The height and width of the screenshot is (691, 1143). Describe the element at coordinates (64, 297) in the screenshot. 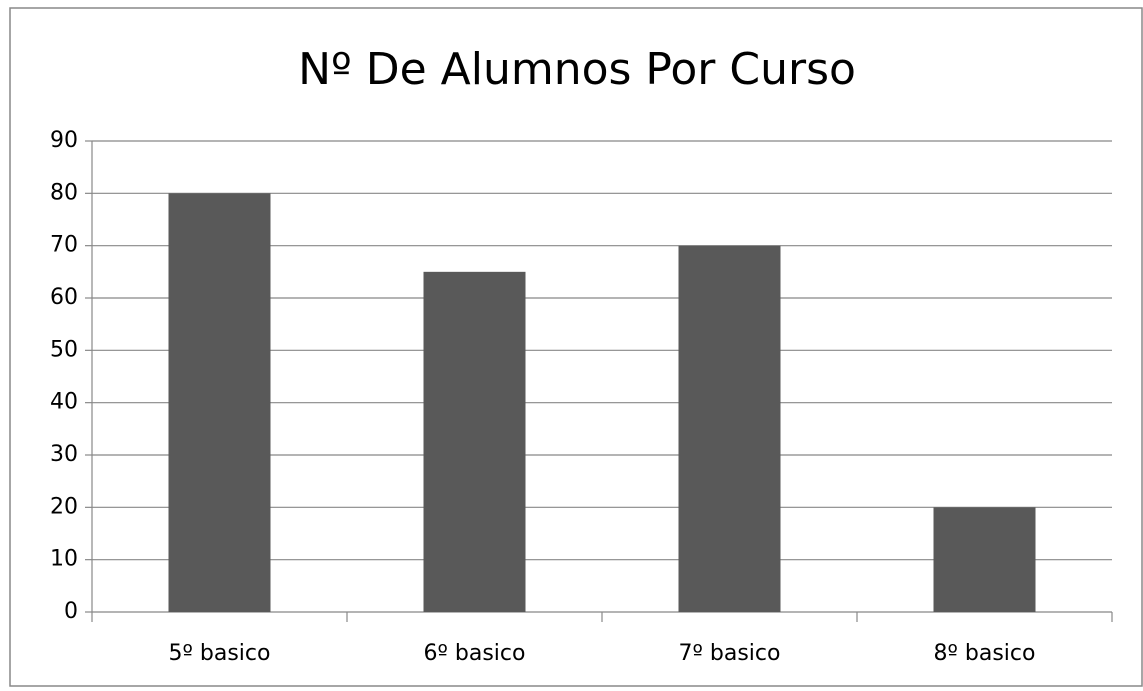

I see `y-tick-label: 60` at that location.